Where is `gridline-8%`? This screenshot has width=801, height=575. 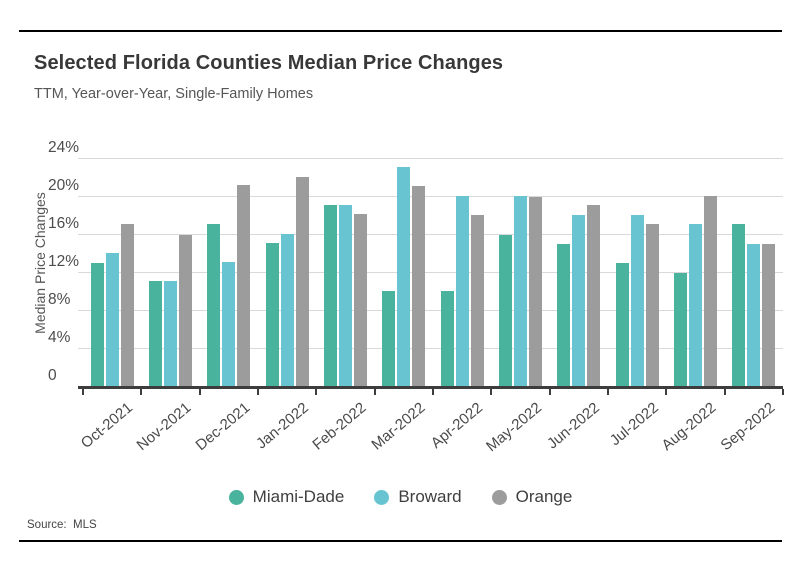 gridline-8% is located at coordinates (430, 310).